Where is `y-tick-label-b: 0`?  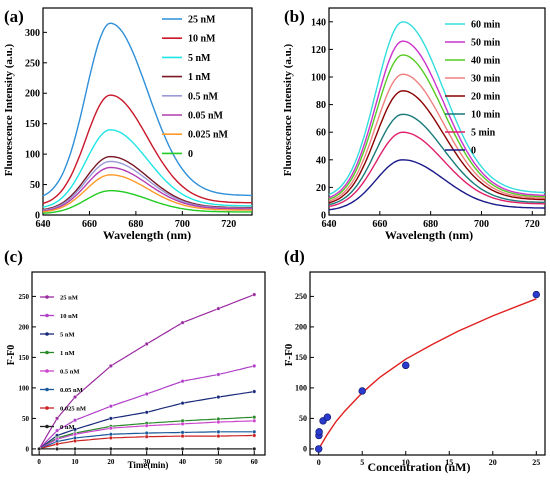 y-tick-label-b: 0 is located at coordinates (323, 216).